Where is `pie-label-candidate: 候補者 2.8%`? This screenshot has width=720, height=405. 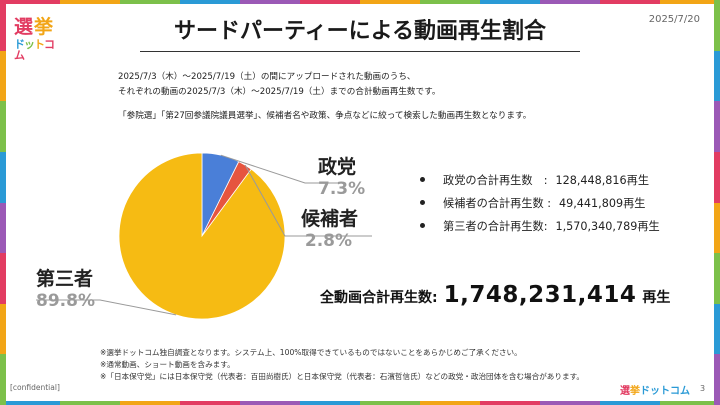
pie-label-candidate: 候補者 2.8% is located at coordinates (329, 230).